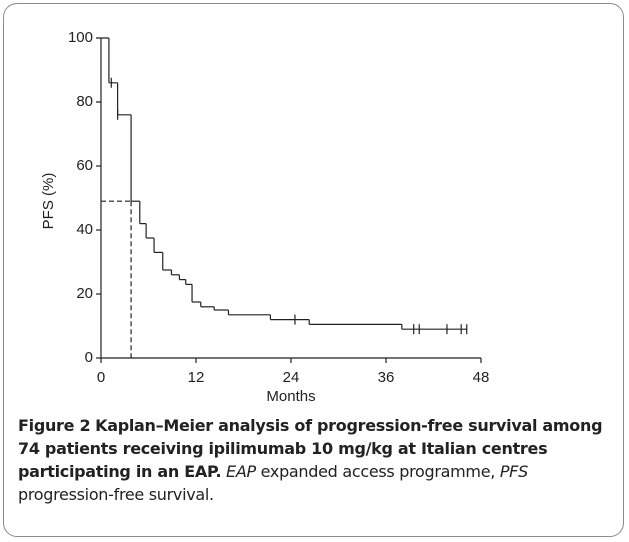  Describe the element at coordinates (89, 357) in the screenshot. I see `y-tick-label: 0` at that location.